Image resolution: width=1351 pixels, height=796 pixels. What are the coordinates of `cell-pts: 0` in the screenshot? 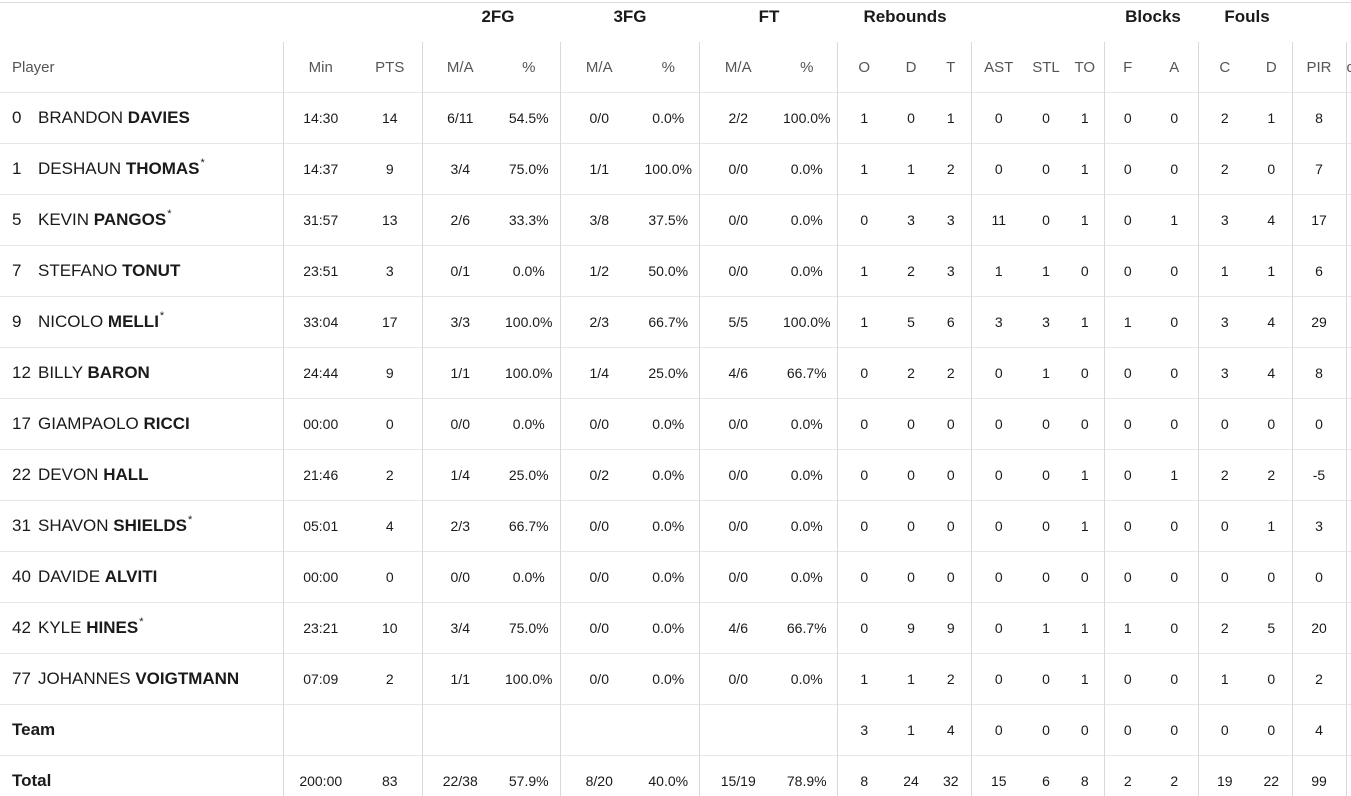 It's located at (390, 577).